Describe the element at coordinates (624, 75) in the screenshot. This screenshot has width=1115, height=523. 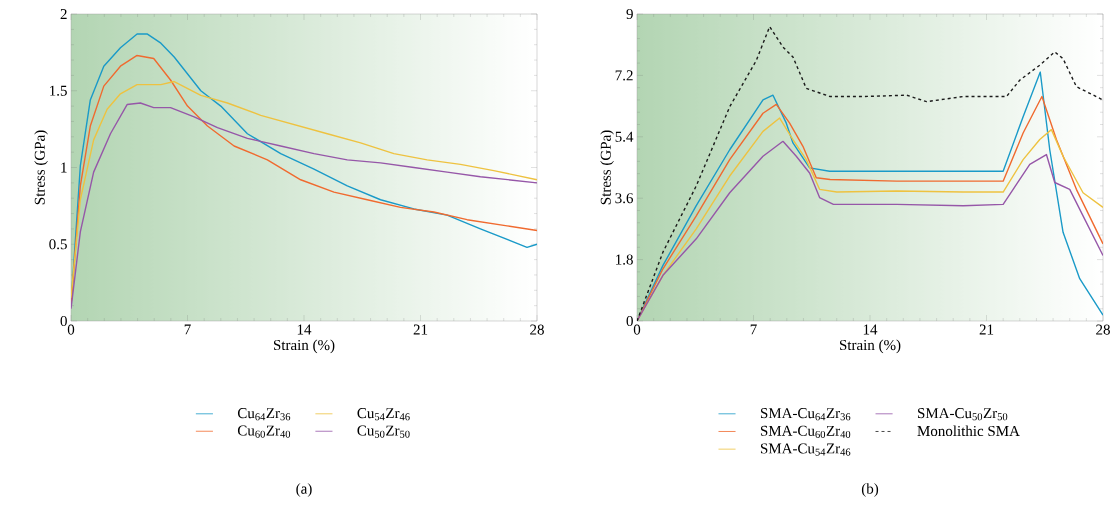
I see `y-tick-label: 7.2` at that location.